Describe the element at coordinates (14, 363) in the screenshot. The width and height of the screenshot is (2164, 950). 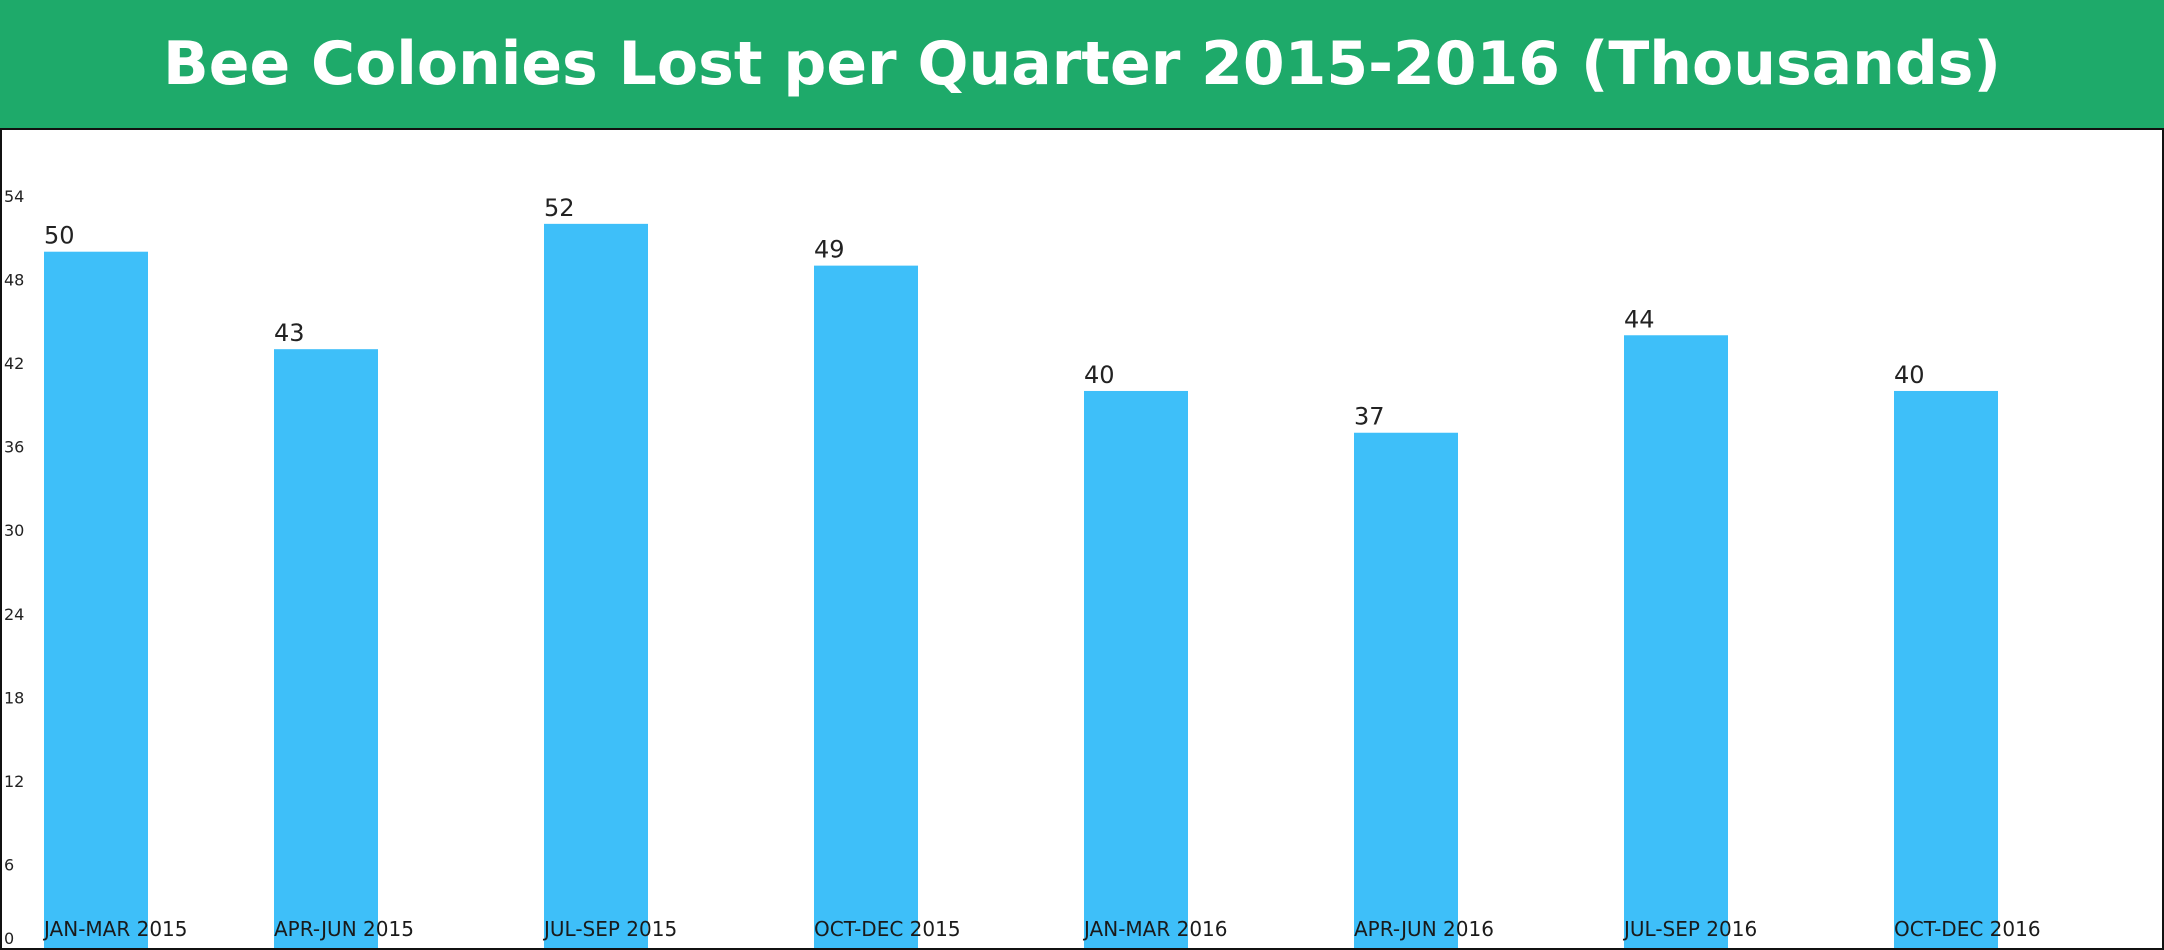
I see `y-tick-label: 42` at that location.